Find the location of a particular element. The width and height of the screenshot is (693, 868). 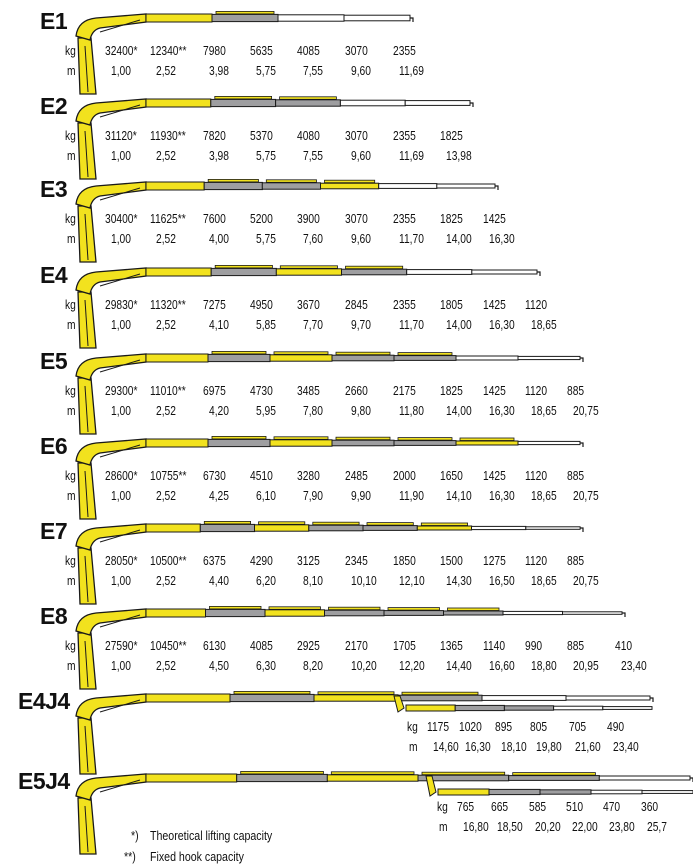

capacity-kg-value: 11010** is located at coordinates (168, 391).